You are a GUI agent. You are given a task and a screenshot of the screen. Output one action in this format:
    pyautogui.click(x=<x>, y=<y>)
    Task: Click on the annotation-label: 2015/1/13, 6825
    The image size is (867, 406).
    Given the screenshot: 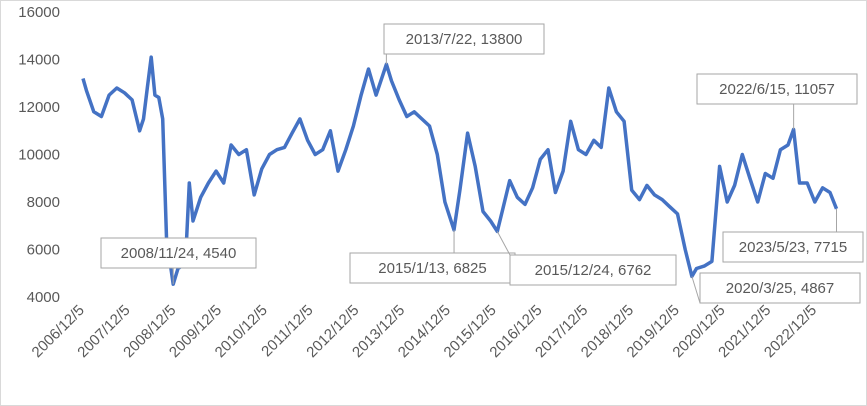 What is the action you would take?
    pyautogui.click(x=432, y=268)
    